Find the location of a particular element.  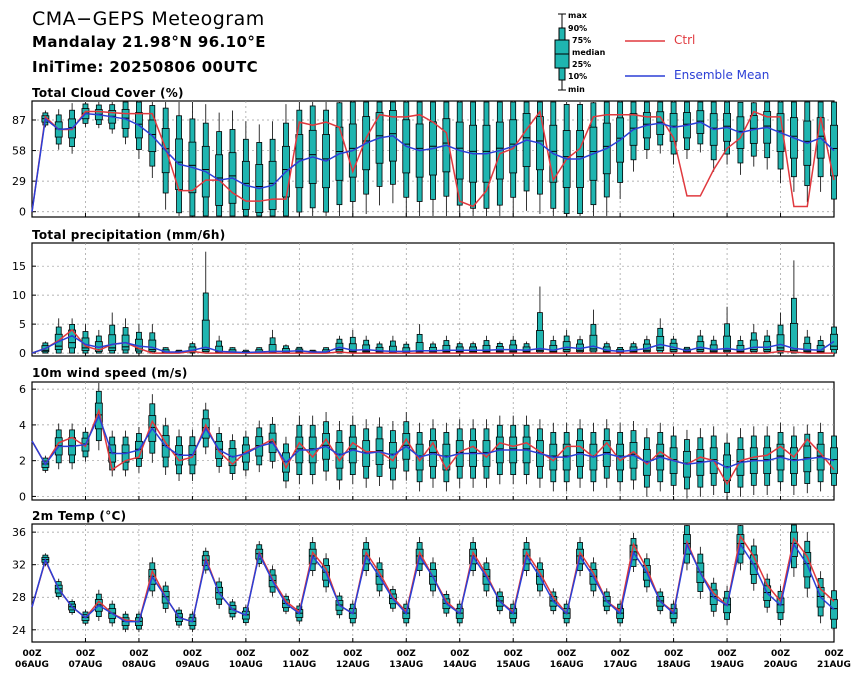

legend-label-p90: 90% is located at coordinates (578, 28).